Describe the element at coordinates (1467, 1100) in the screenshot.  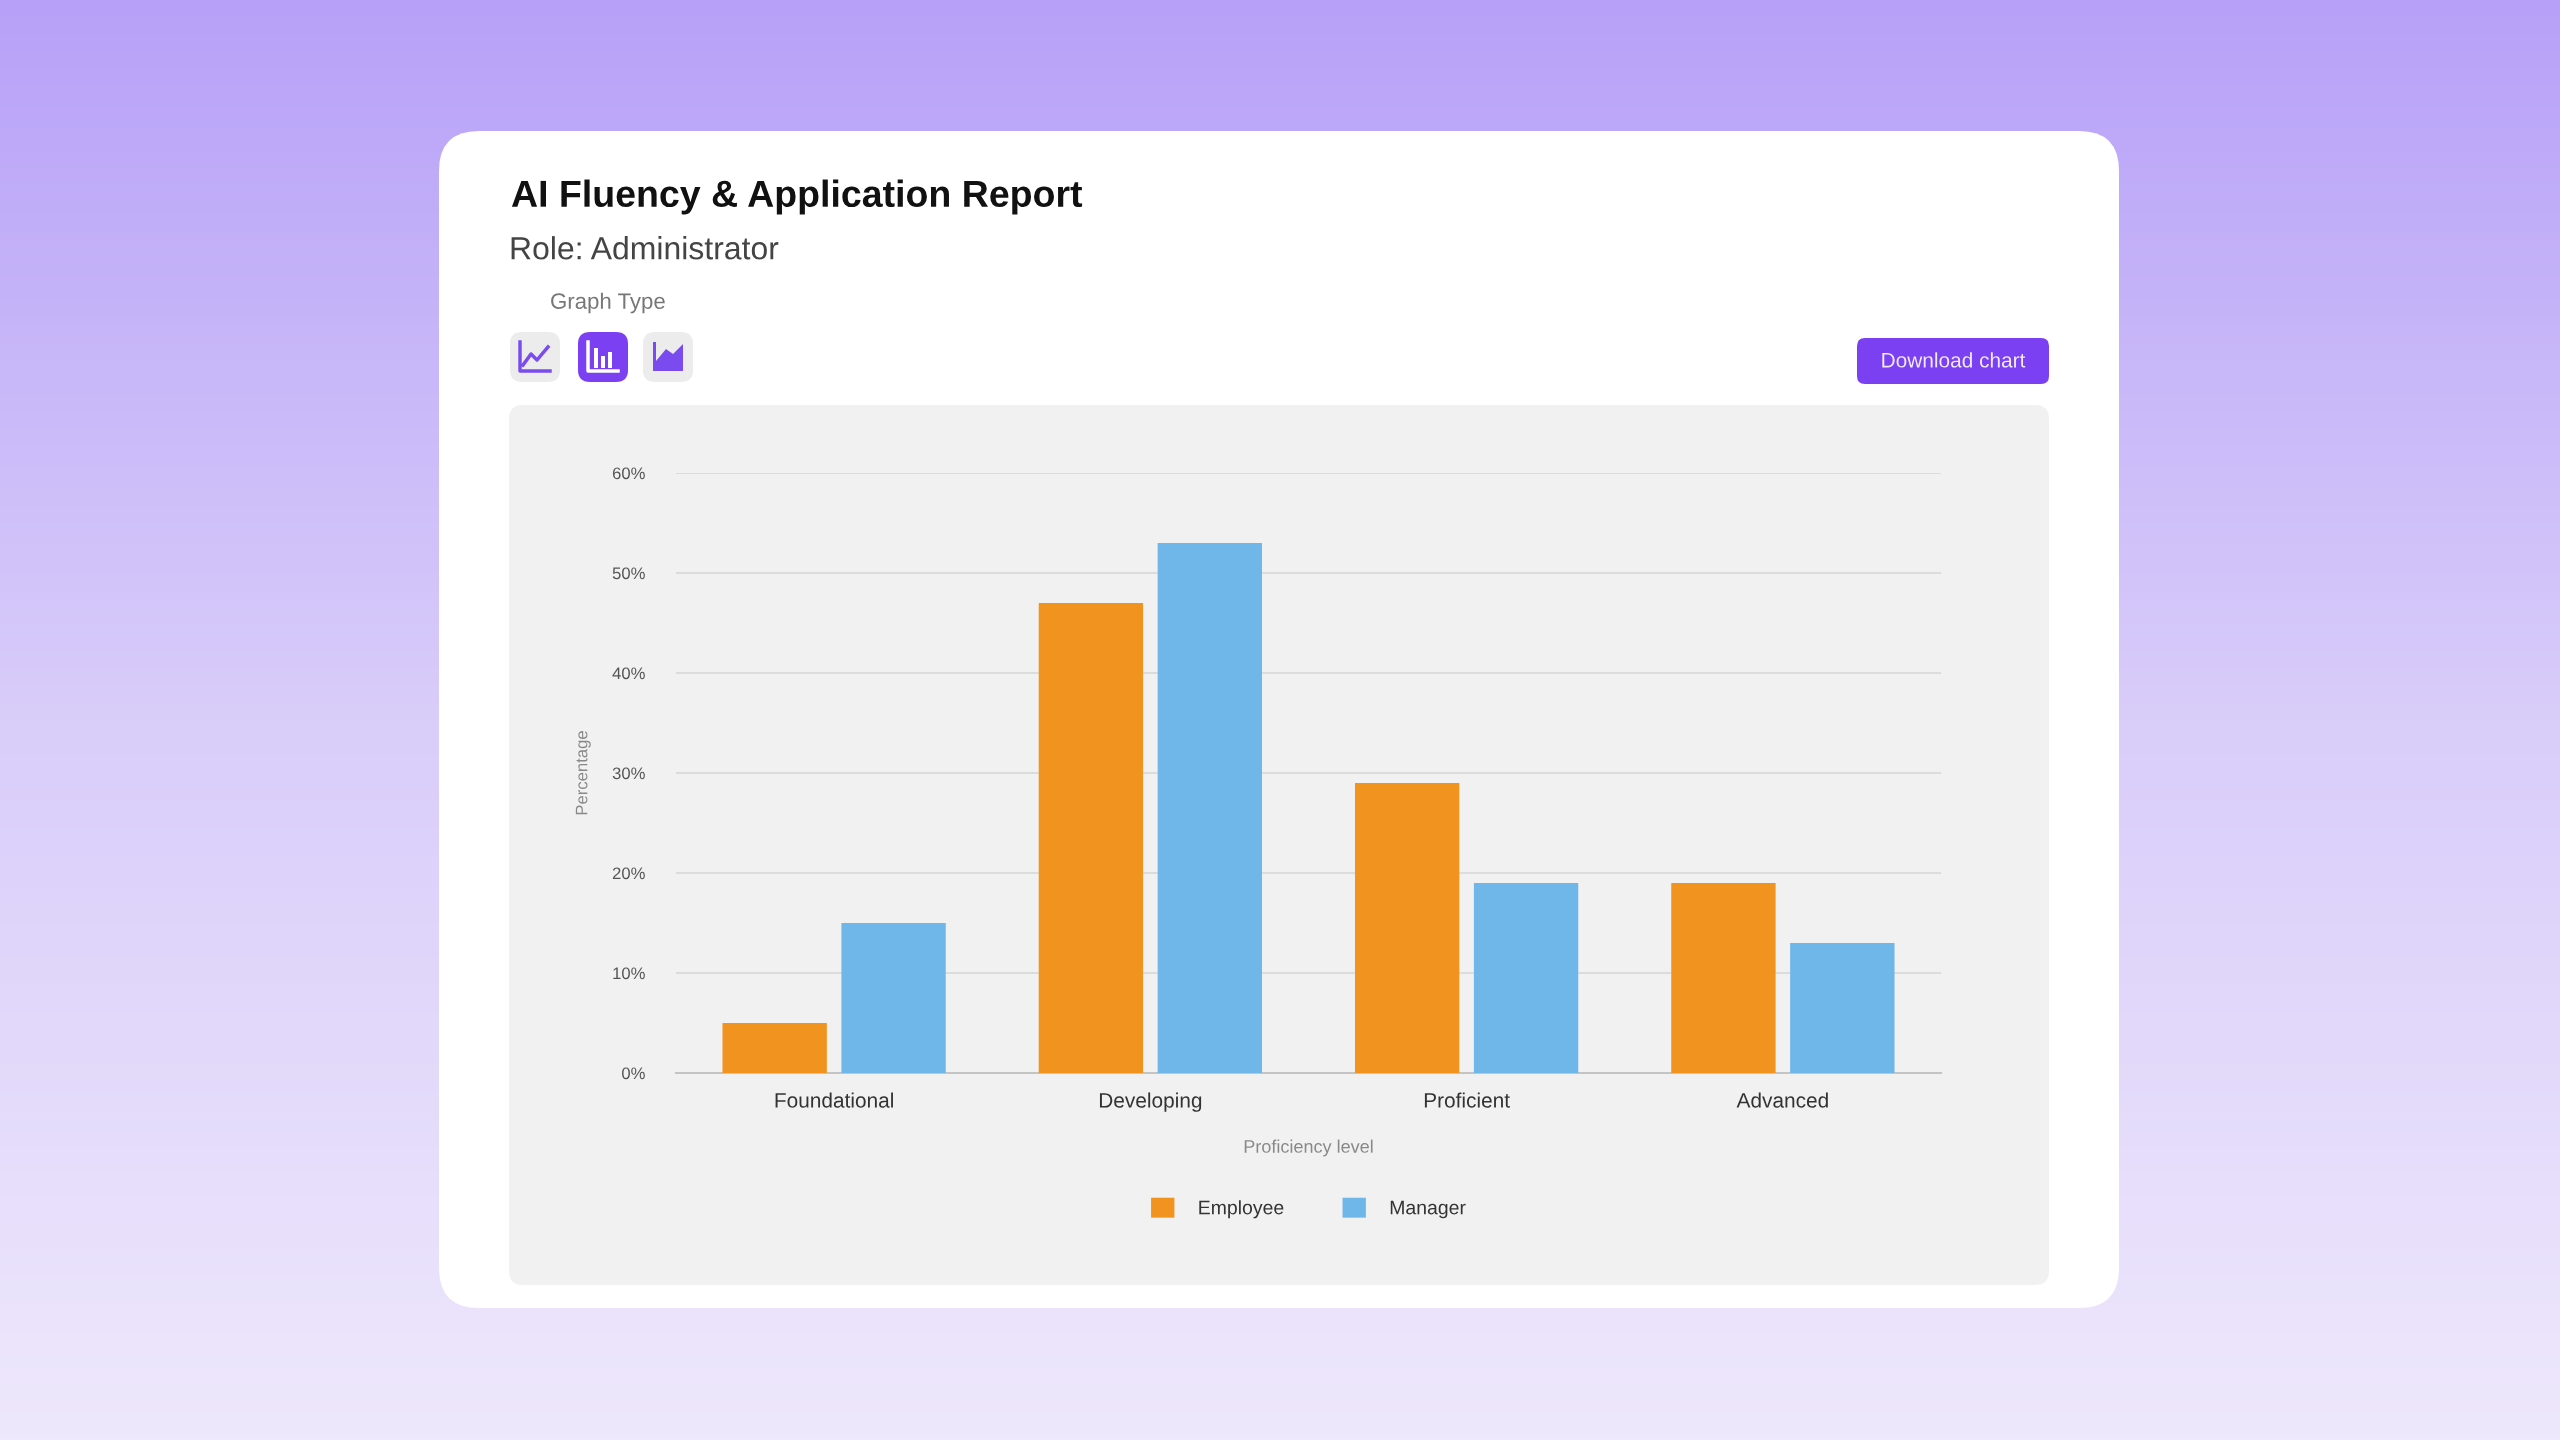
I see `x-tick-label: Proficient` at that location.